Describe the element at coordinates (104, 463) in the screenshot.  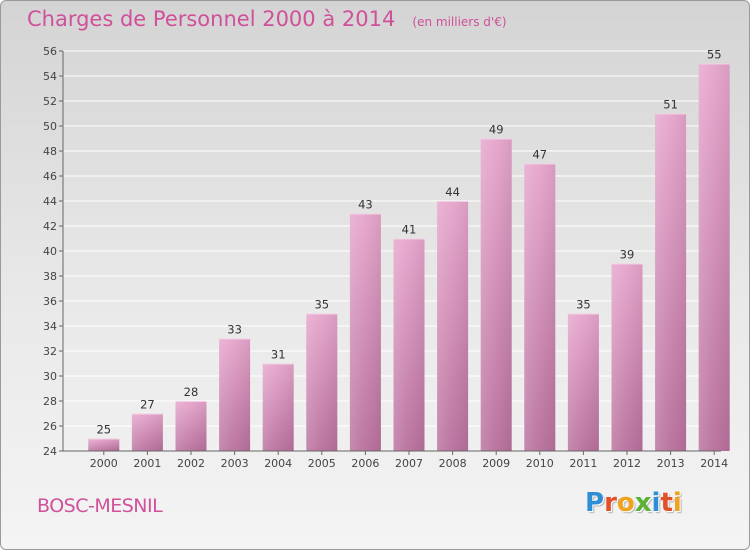
I see `x-tick-label: 2000` at that location.